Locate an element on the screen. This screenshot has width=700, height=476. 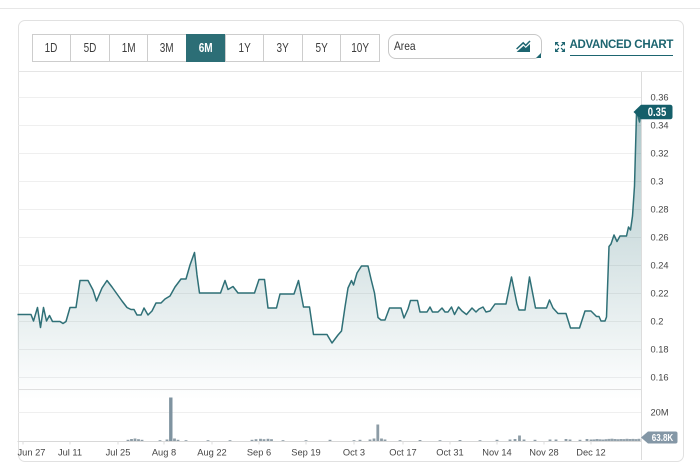
svg-text: Jun 27 is located at coordinates (32, 453).